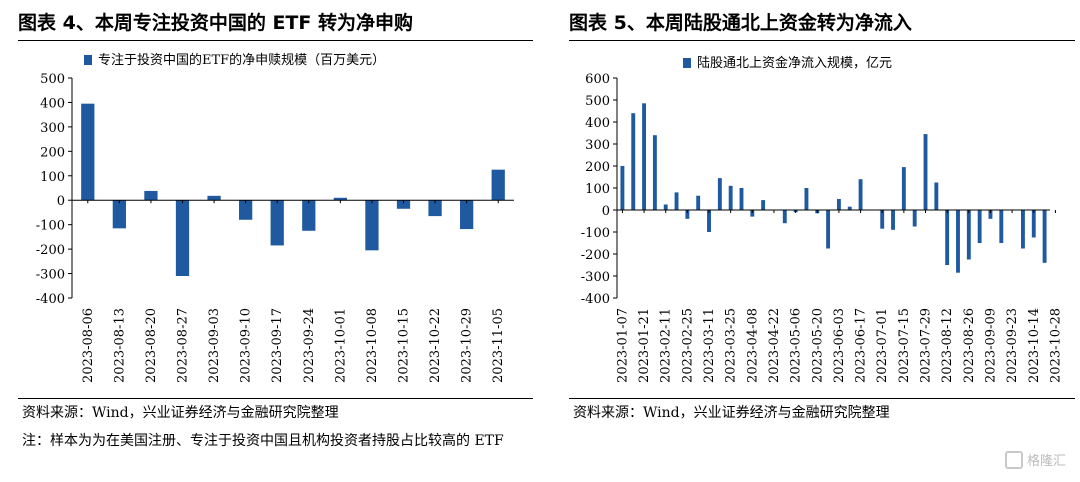 This screenshot has height=482, width=1080. I want to click on left-y-tick-label: 500, so click(52, 79).